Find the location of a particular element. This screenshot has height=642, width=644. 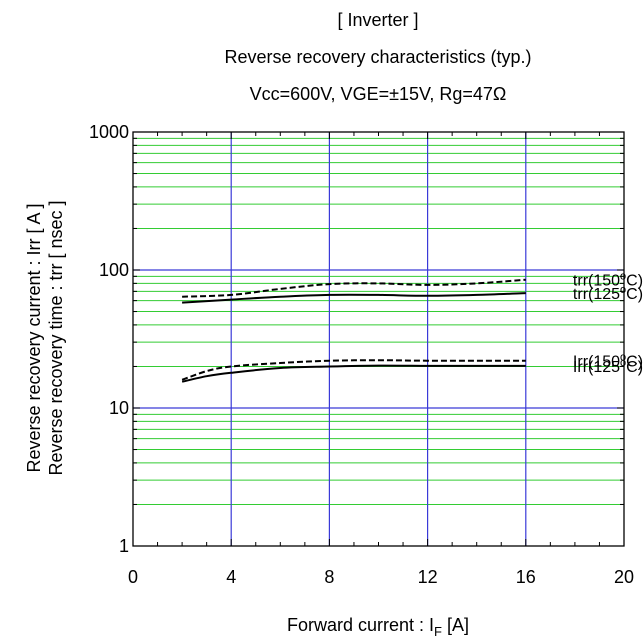

x-tick-label: 4 is located at coordinates (231, 577).